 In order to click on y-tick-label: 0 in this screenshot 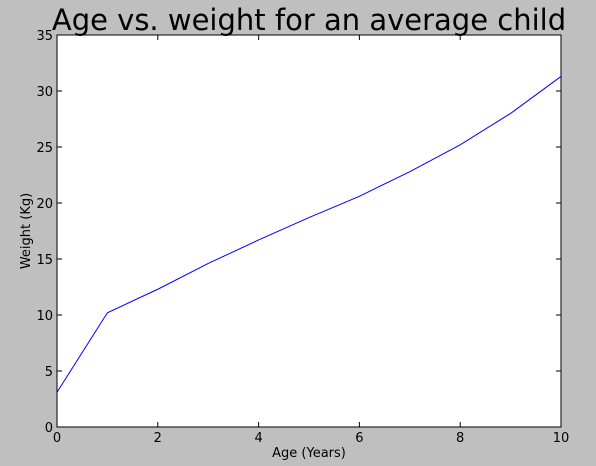, I will do `click(49, 428)`.